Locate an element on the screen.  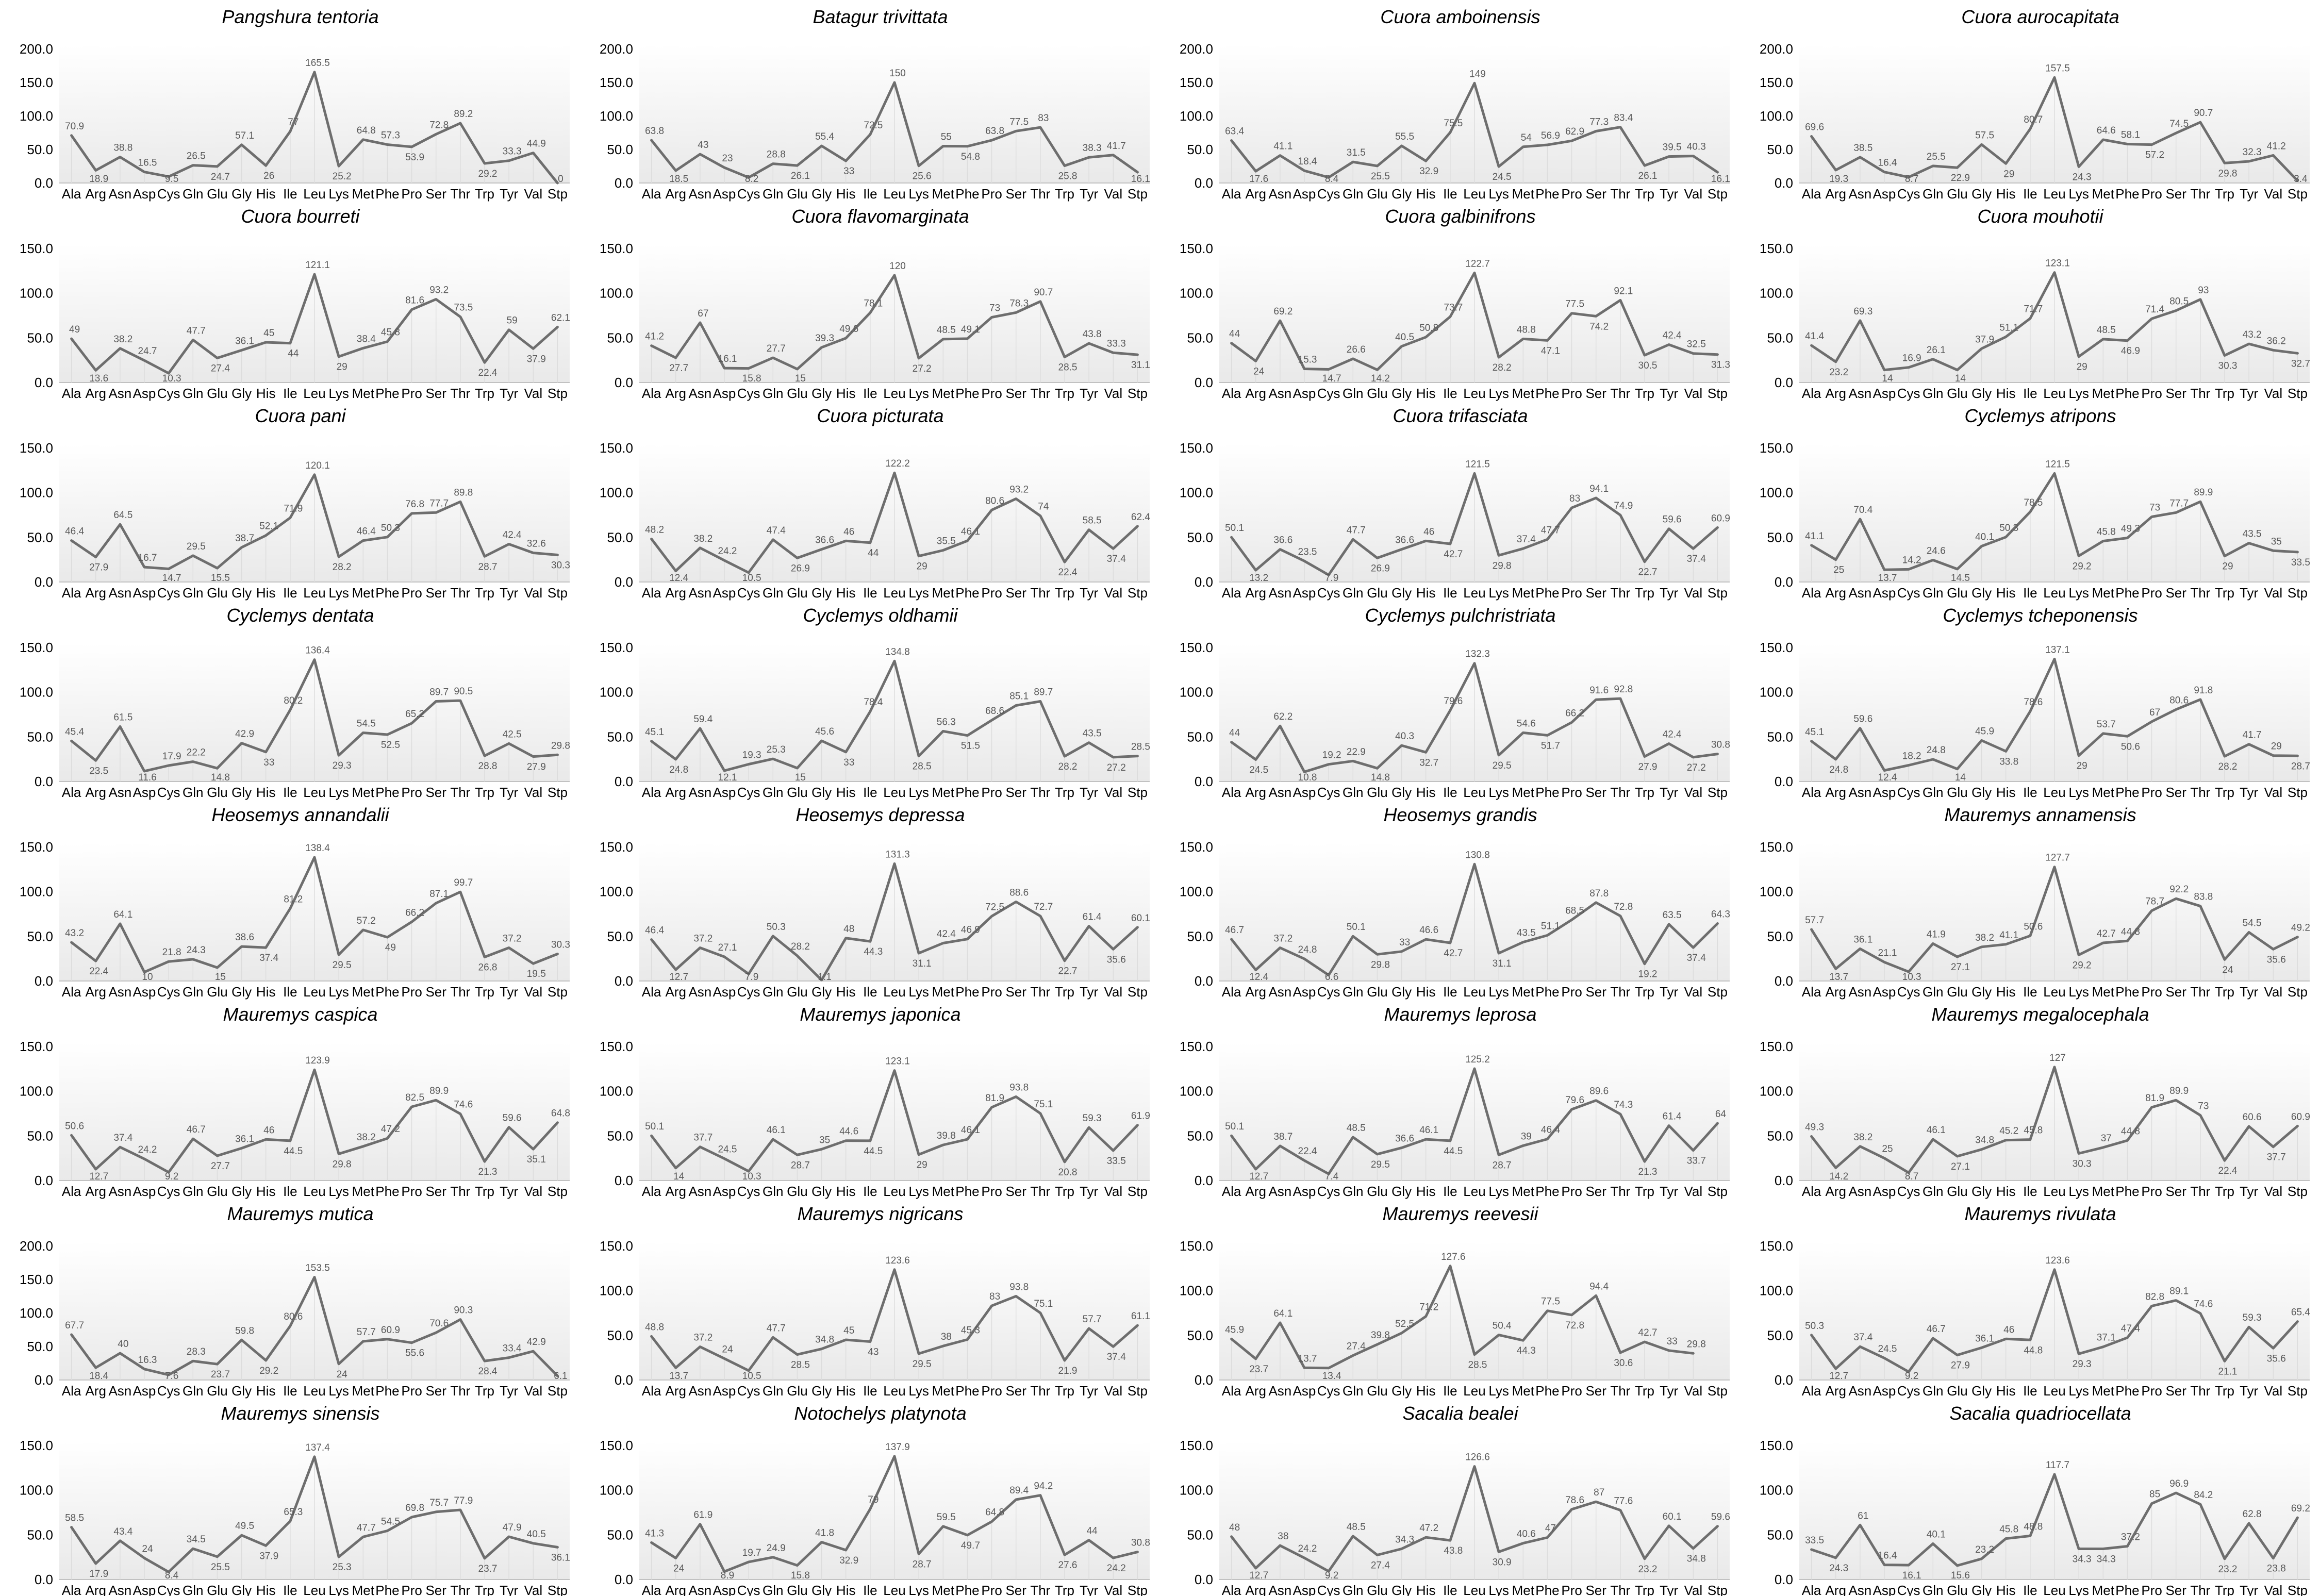
y-tick-label: 50.0 is located at coordinates (620, 1135).